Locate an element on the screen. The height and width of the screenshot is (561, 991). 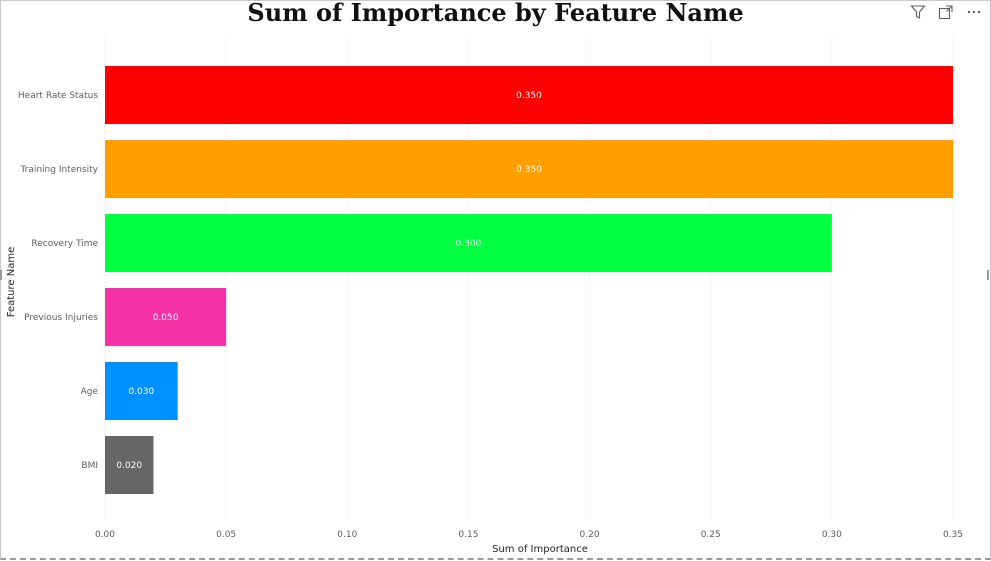
visual-header is located at coordinates (946, 12).